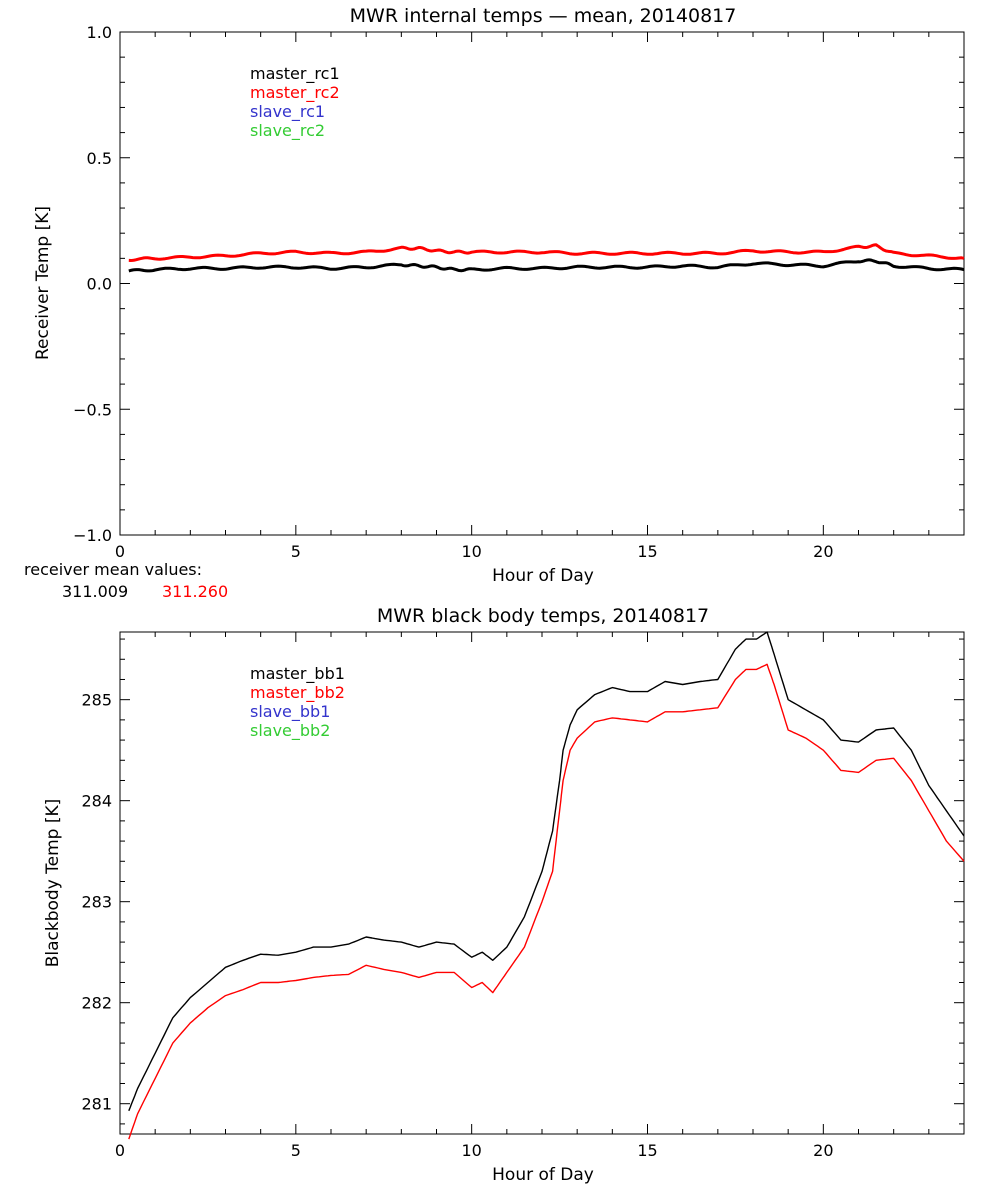 The width and height of the screenshot is (1000, 1200). What do you see at coordinates (126, 580) in the screenshot?
I see `receiver-mean-values: receiver mean values: 311.009 311.260` at bounding box center [126, 580].